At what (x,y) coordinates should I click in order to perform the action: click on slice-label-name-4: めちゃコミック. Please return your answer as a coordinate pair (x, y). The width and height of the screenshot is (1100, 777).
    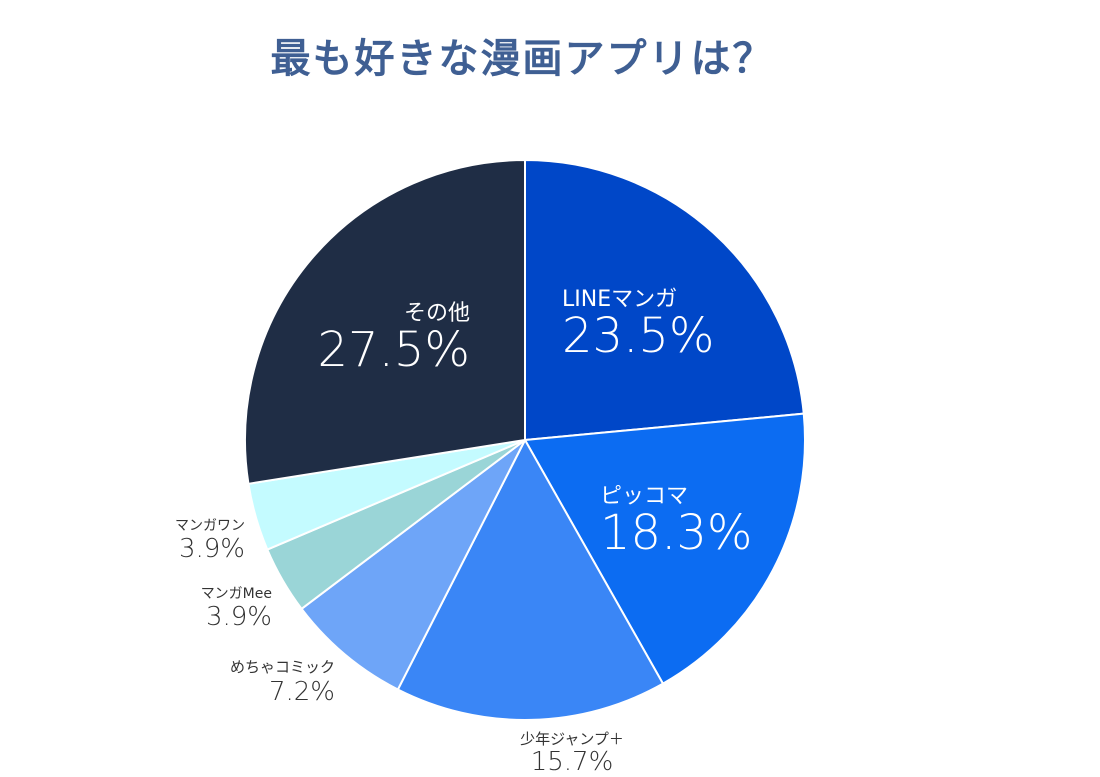
    Looking at the image, I should click on (282, 667).